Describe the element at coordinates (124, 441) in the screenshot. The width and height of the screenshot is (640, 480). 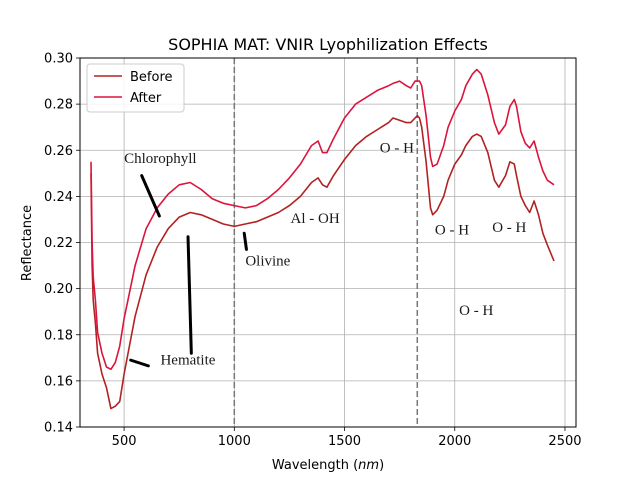
I see `x-tick-label: 500` at that location.